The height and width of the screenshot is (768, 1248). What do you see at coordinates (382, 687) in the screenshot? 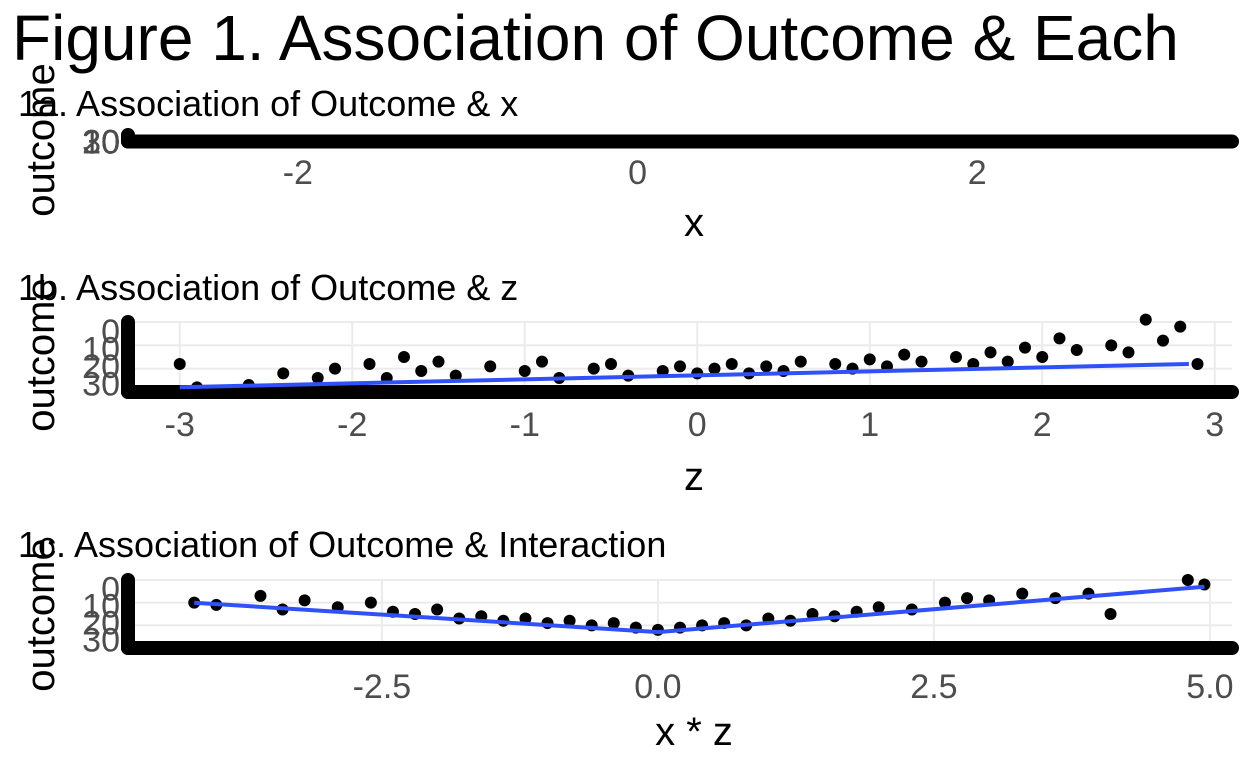
I see `x-tick-label: -2.5` at bounding box center [382, 687].